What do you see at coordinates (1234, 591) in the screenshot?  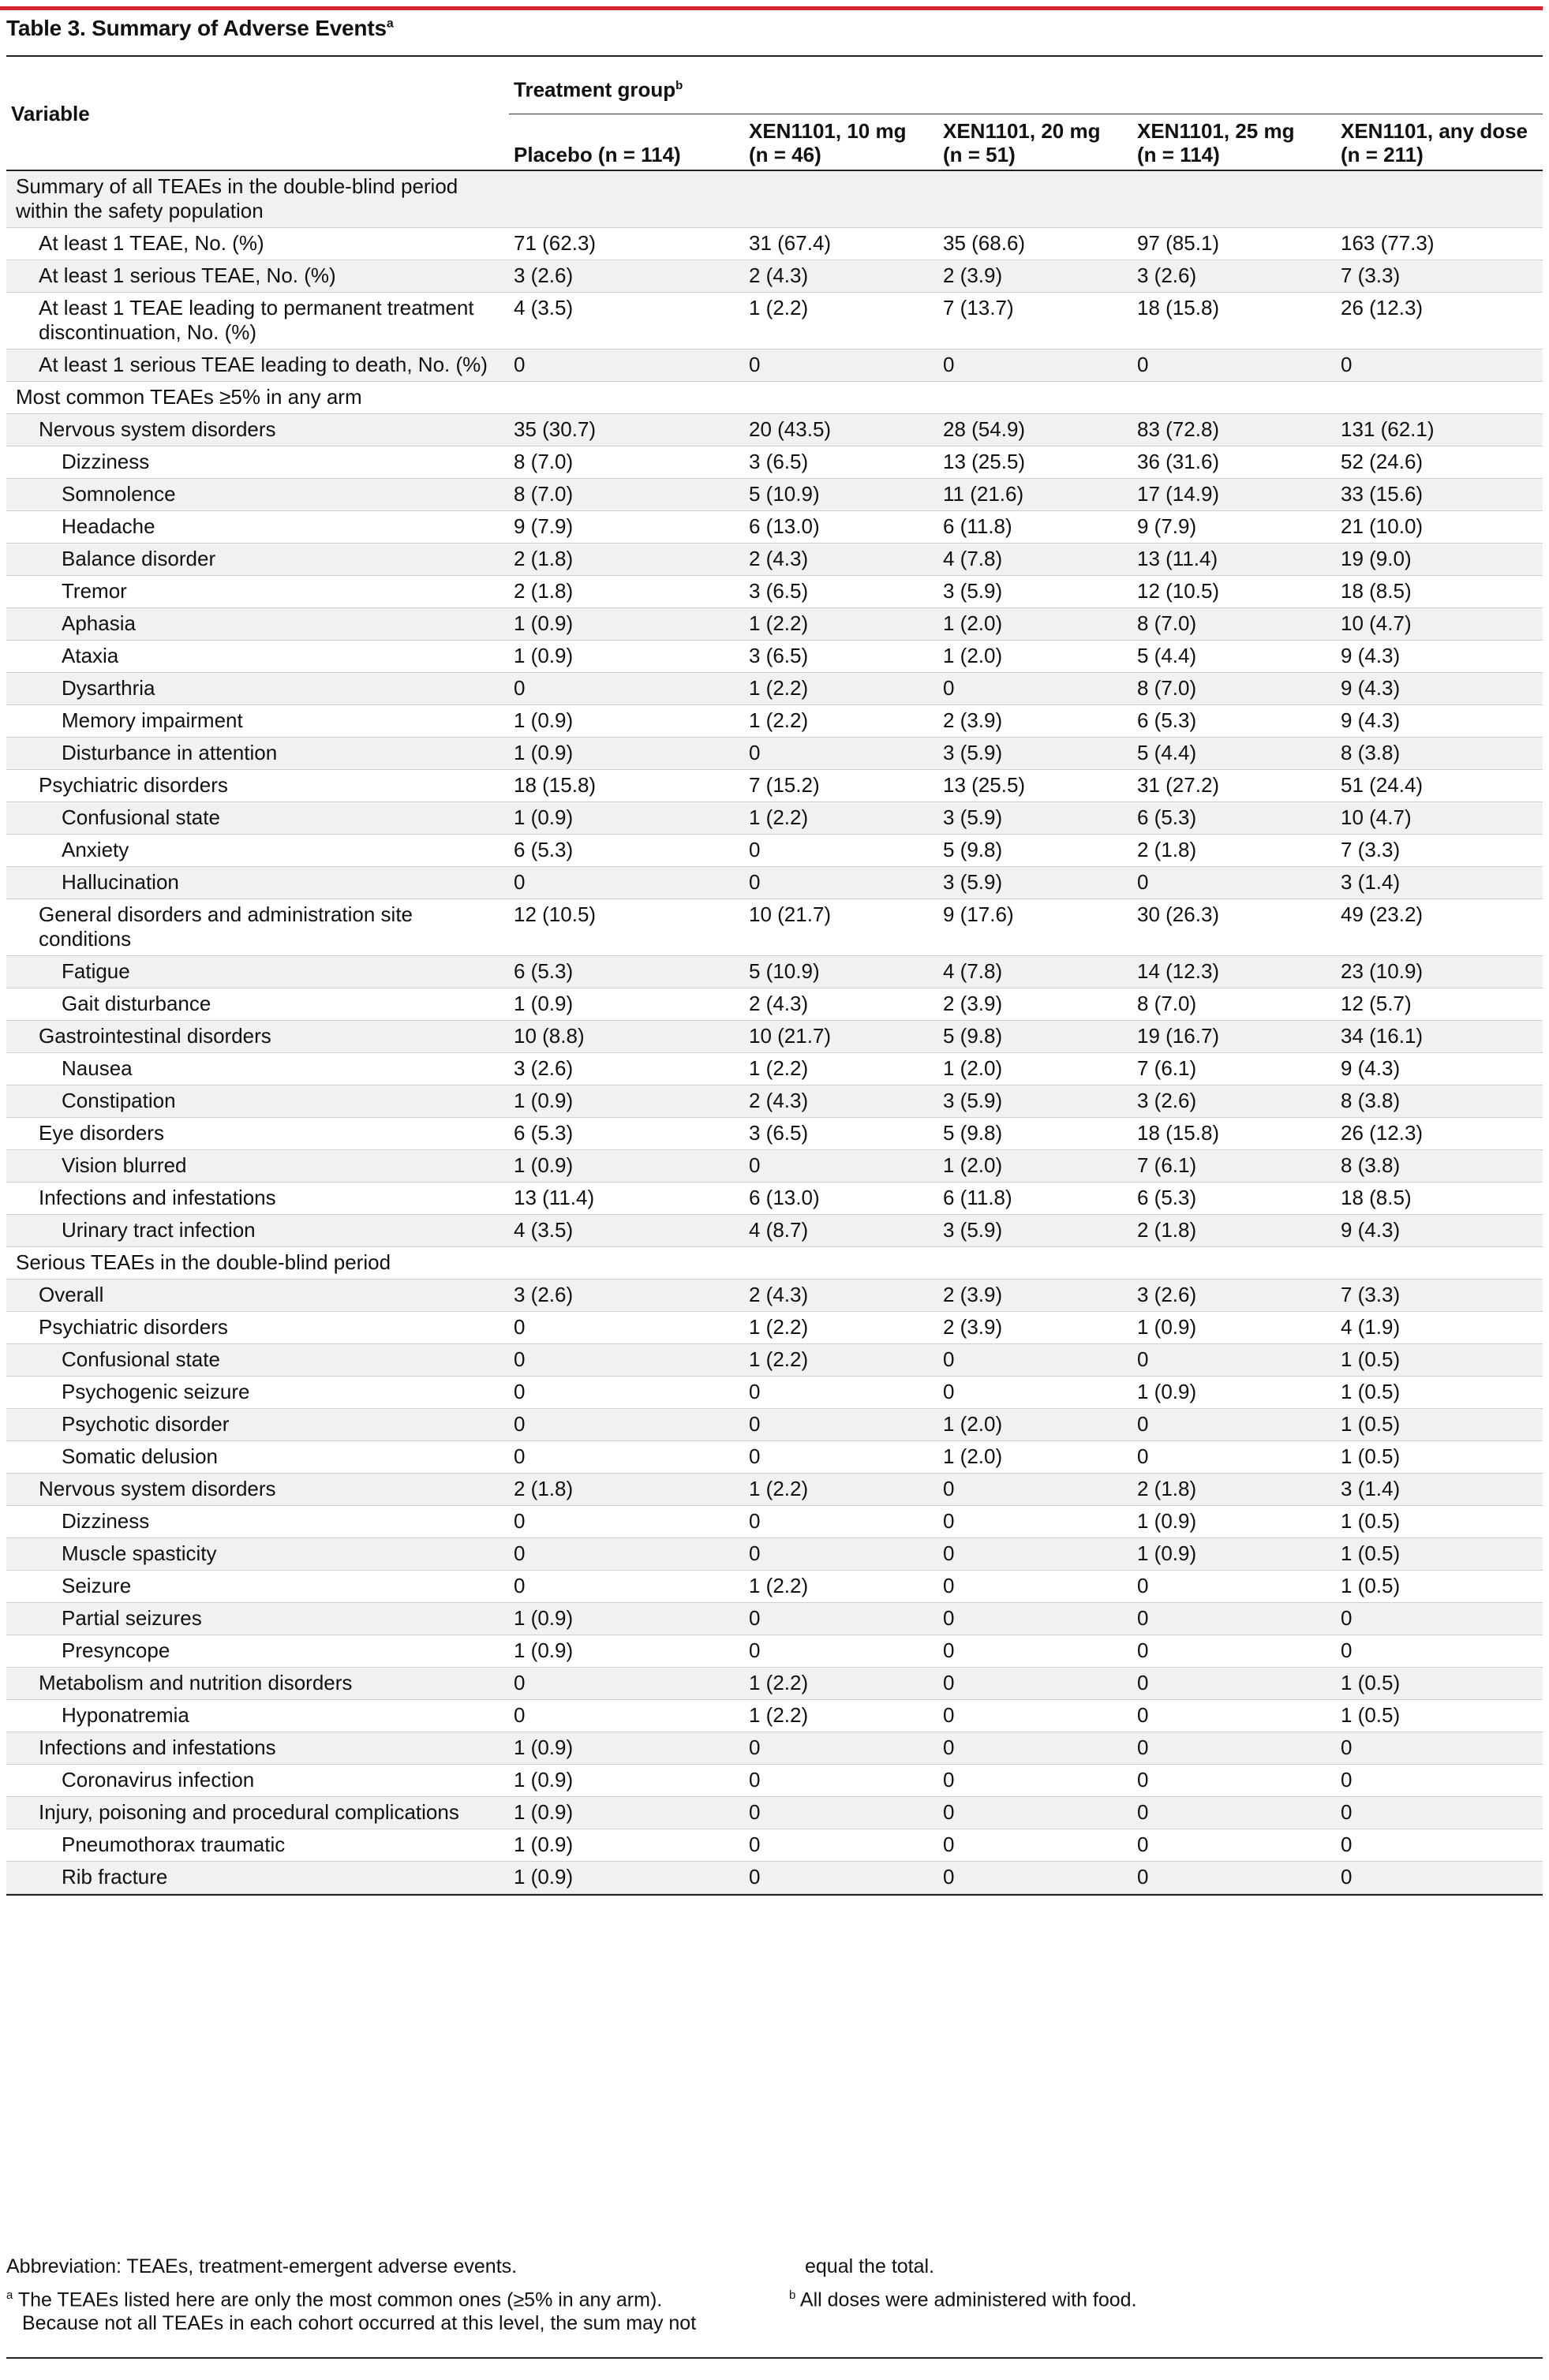 I see `row-value-col-4: 12 (10.5)` at bounding box center [1234, 591].